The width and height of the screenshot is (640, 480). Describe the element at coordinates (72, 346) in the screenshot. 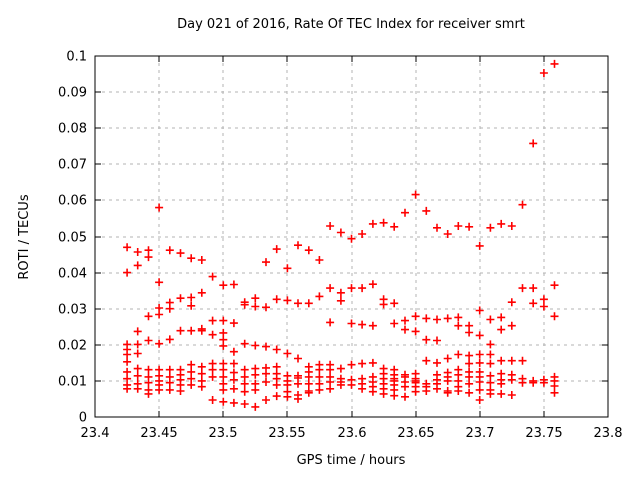

I see `y-tick-label: 0.02` at that location.